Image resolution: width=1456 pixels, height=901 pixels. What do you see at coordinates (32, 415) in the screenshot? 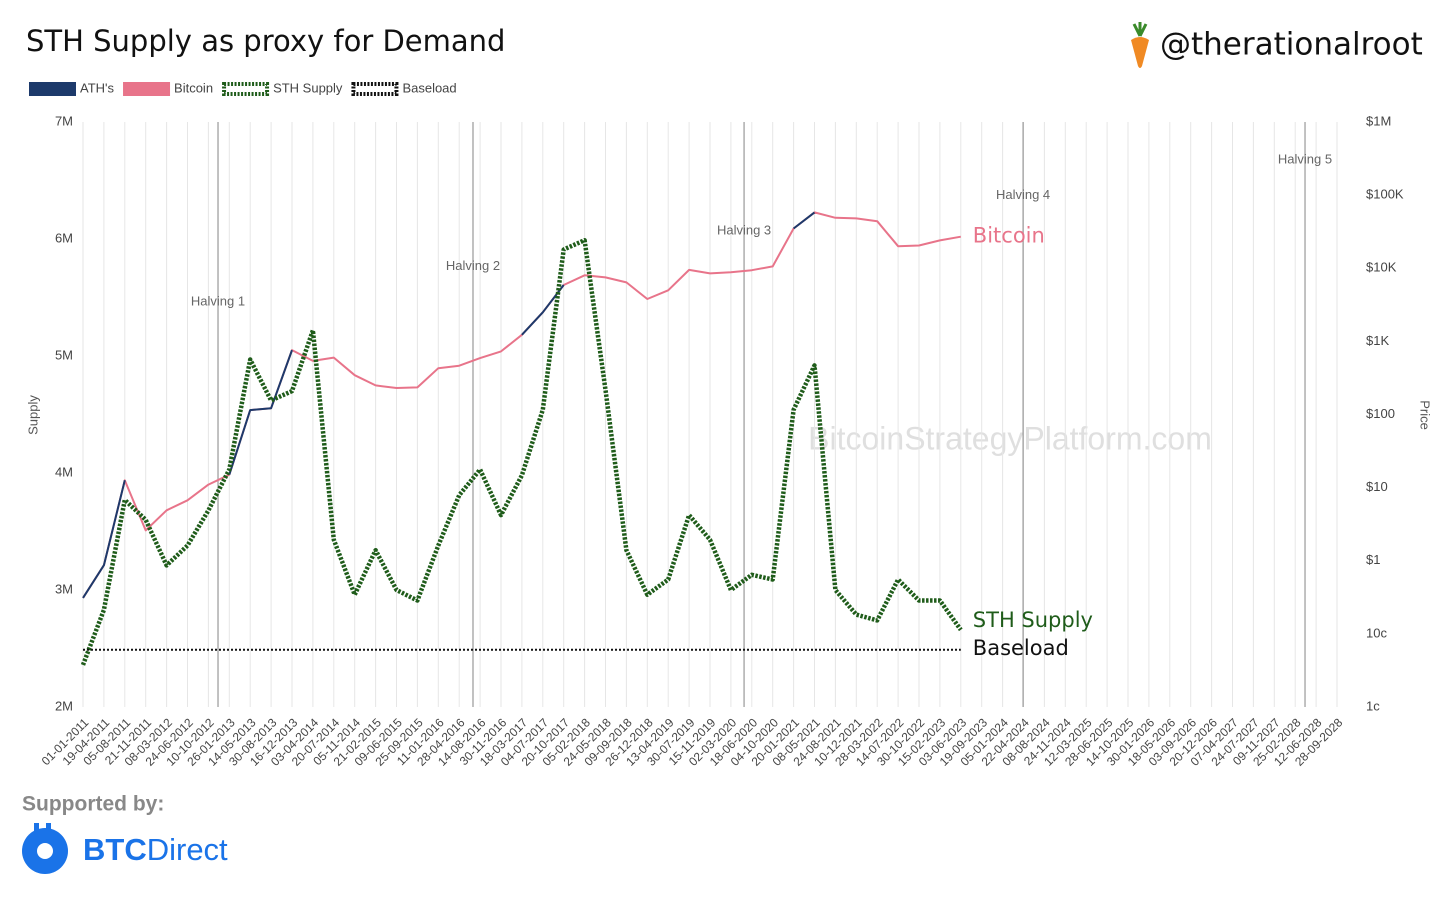
I see `y-axis-title: Supply` at bounding box center [32, 415].